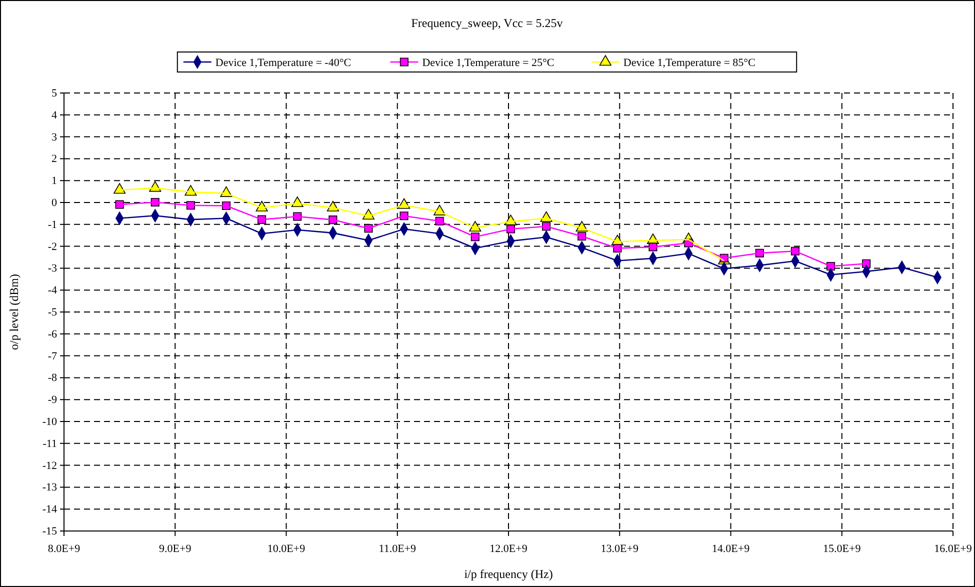  I want to click on x-tick-label: 9.0E+9, so click(175, 549).